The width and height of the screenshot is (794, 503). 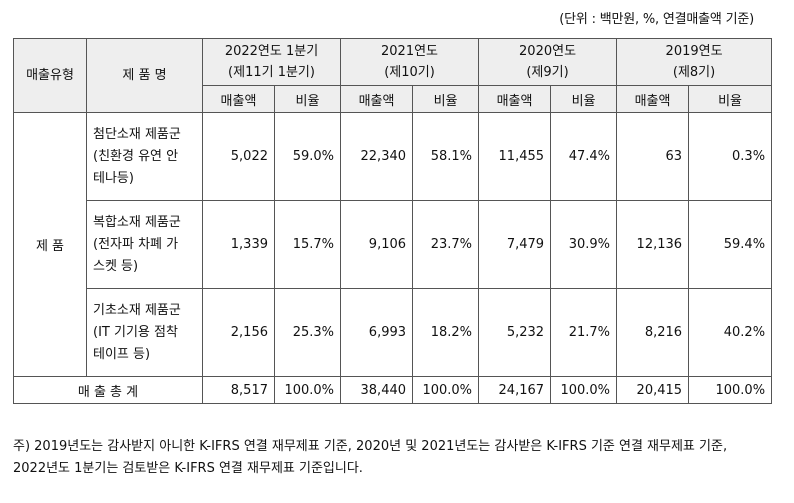 What do you see at coordinates (694, 62) in the screenshot?
I see `header-period-2019: 2019연도 (제8기)` at bounding box center [694, 62].